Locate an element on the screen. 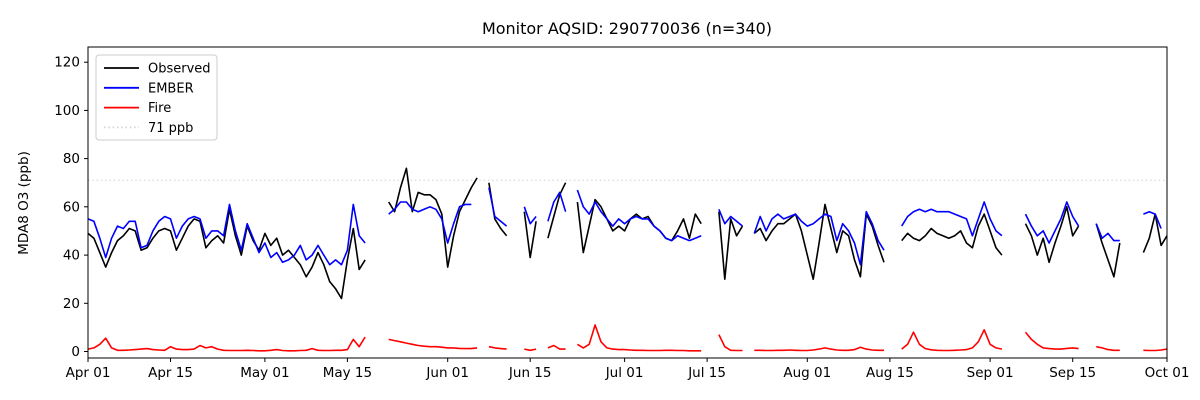 This screenshot has height=400, width=1200. x-tick-label: May 01 is located at coordinates (264, 373).